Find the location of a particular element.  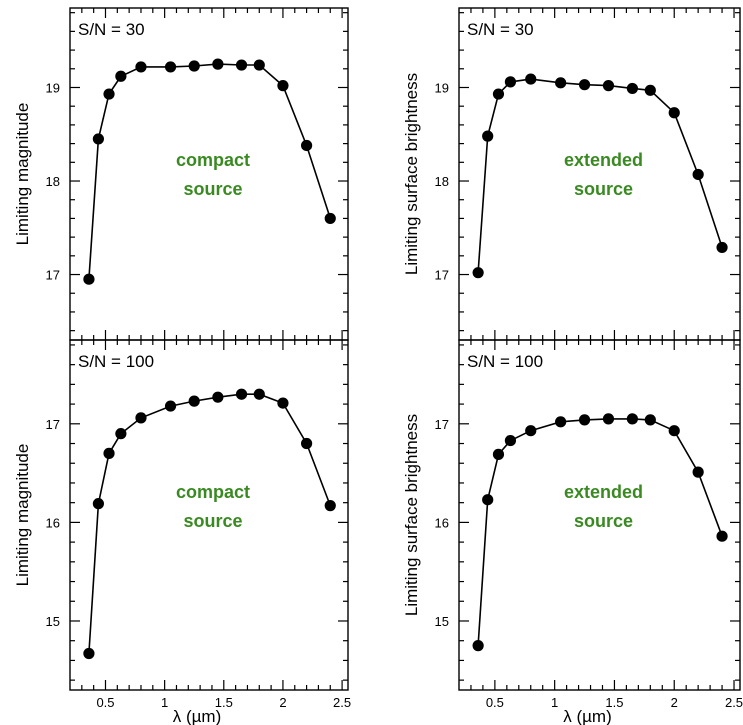

sn-label: S/N = 100 is located at coordinates (505, 361).